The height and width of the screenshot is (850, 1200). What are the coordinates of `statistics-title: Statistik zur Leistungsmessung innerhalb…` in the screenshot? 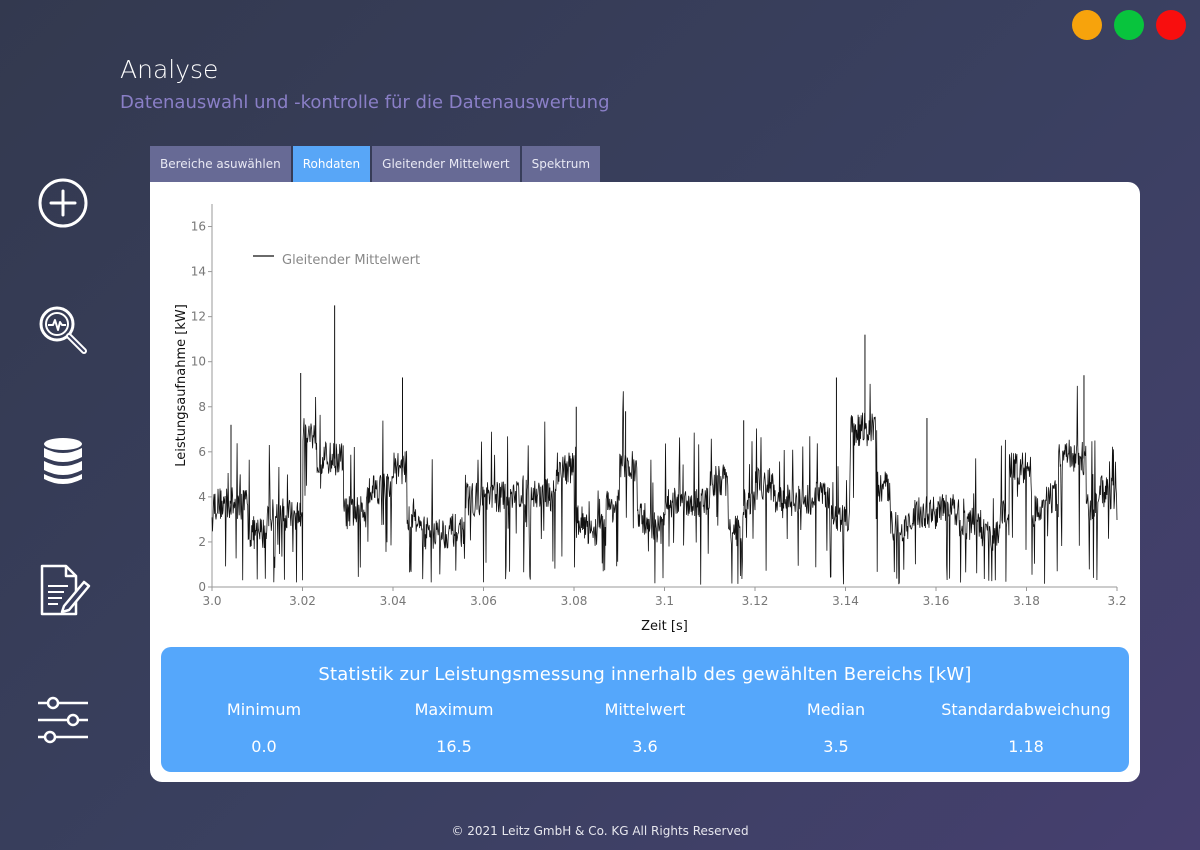 It's located at (645, 674).